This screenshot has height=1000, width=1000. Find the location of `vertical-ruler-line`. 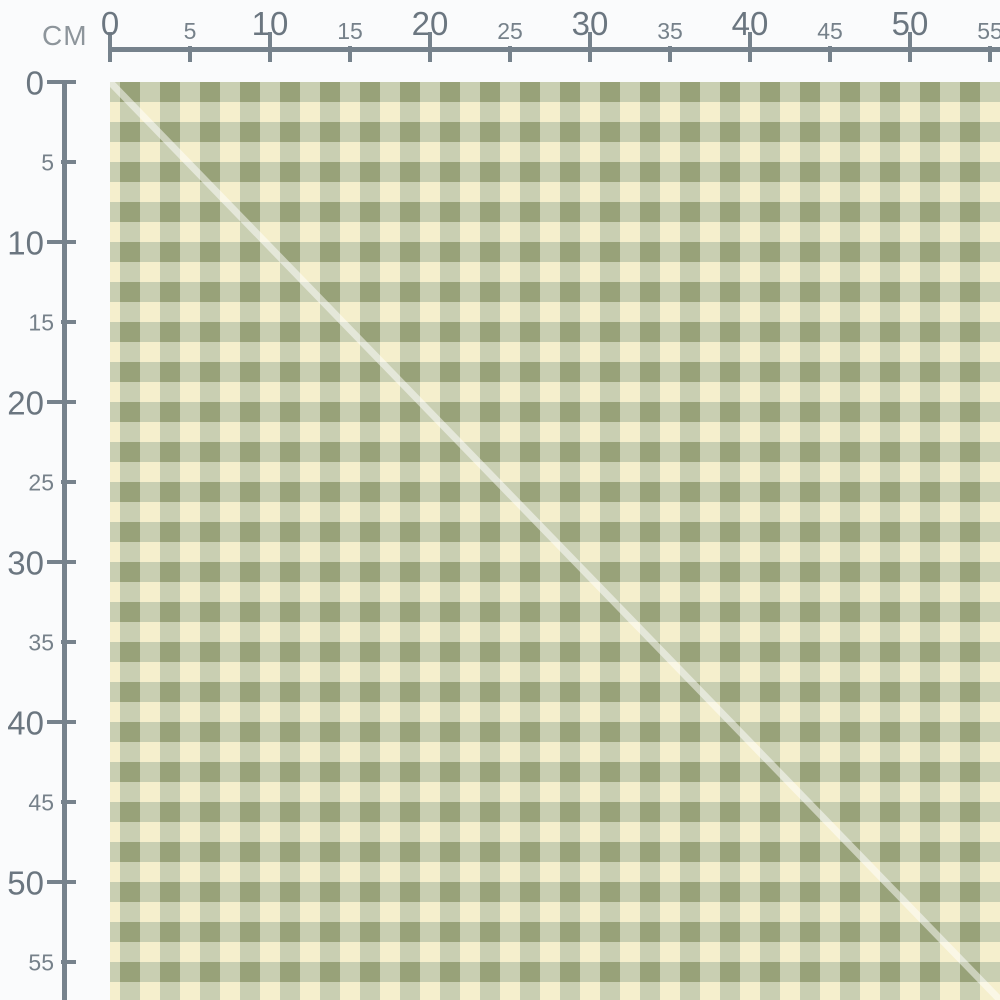

vertical-ruler-line is located at coordinates (64, 540).